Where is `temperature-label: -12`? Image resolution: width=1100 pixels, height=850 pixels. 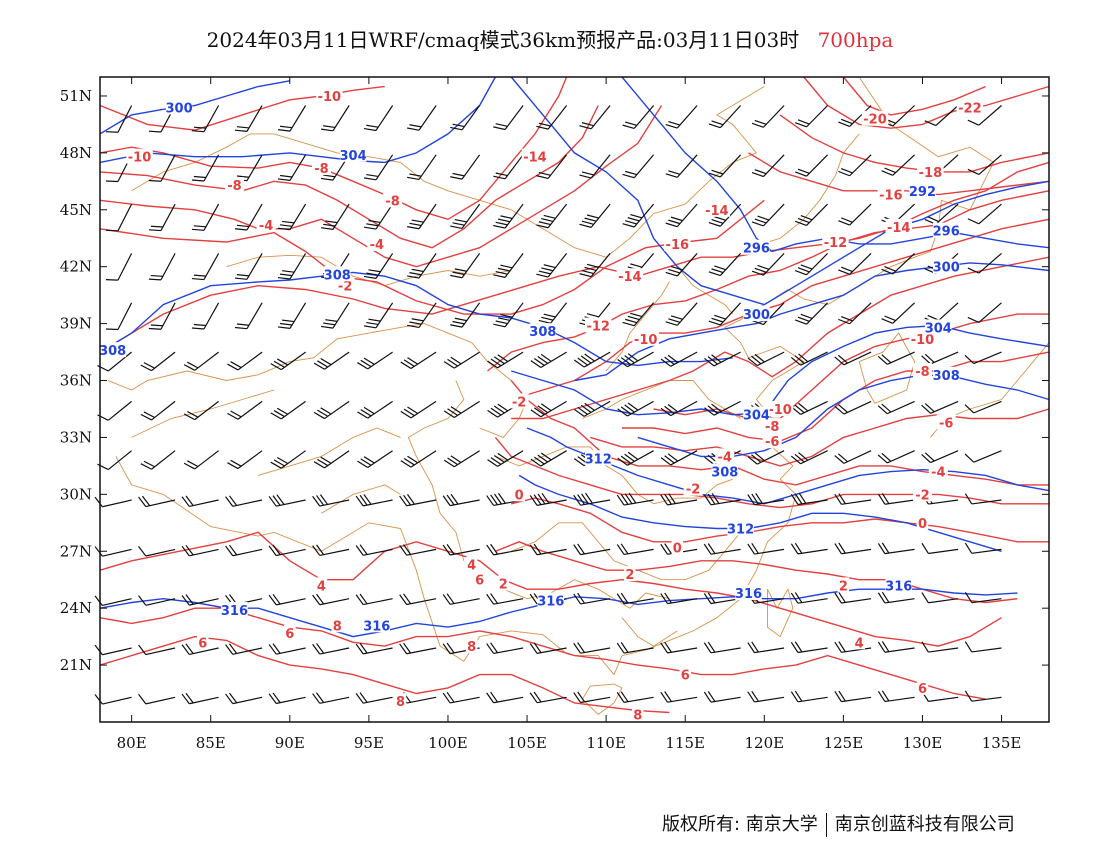
temperature-label: -12 is located at coordinates (598, 327).